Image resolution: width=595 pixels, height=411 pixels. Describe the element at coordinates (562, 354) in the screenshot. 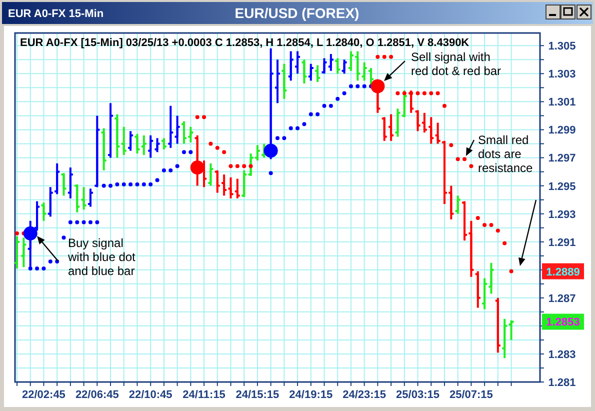

I see `y-tick-label: 1.283` at that location.